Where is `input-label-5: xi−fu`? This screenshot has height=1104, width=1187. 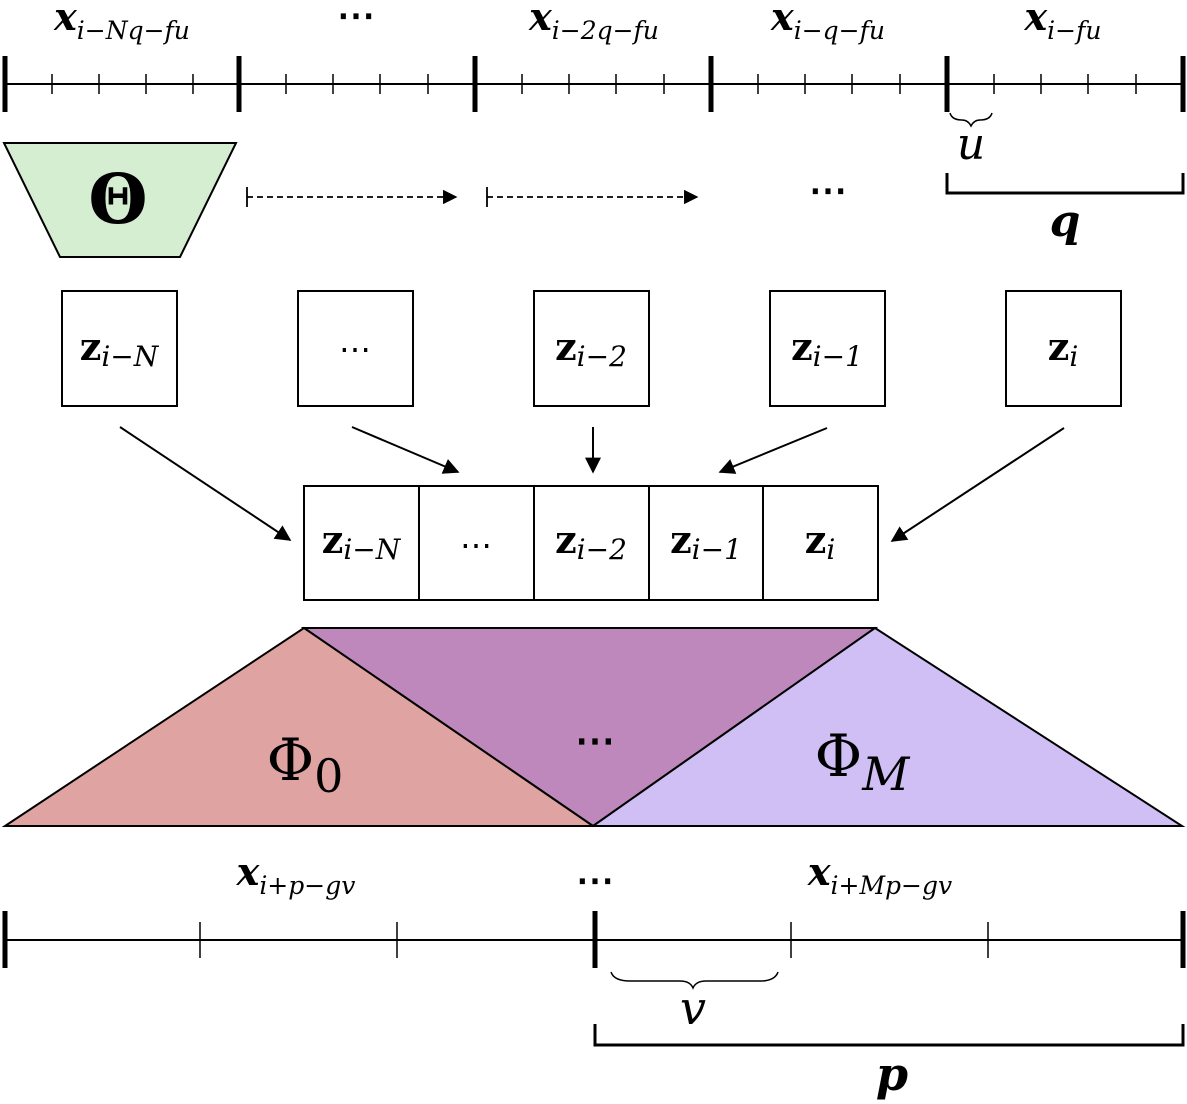 input-label-5: xi−fu is located at coordinates (1063, 22).